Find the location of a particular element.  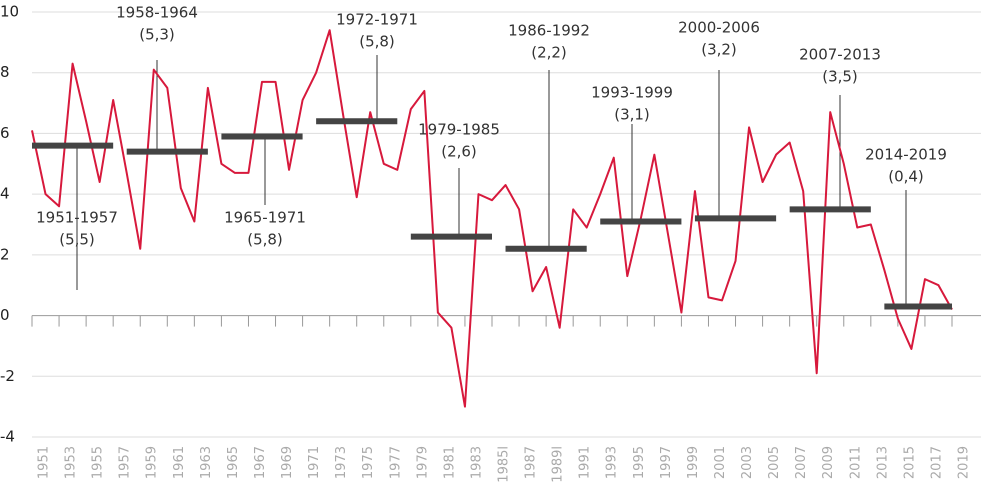

x-tick-label: 1953 is located at coordinates (71, 462).